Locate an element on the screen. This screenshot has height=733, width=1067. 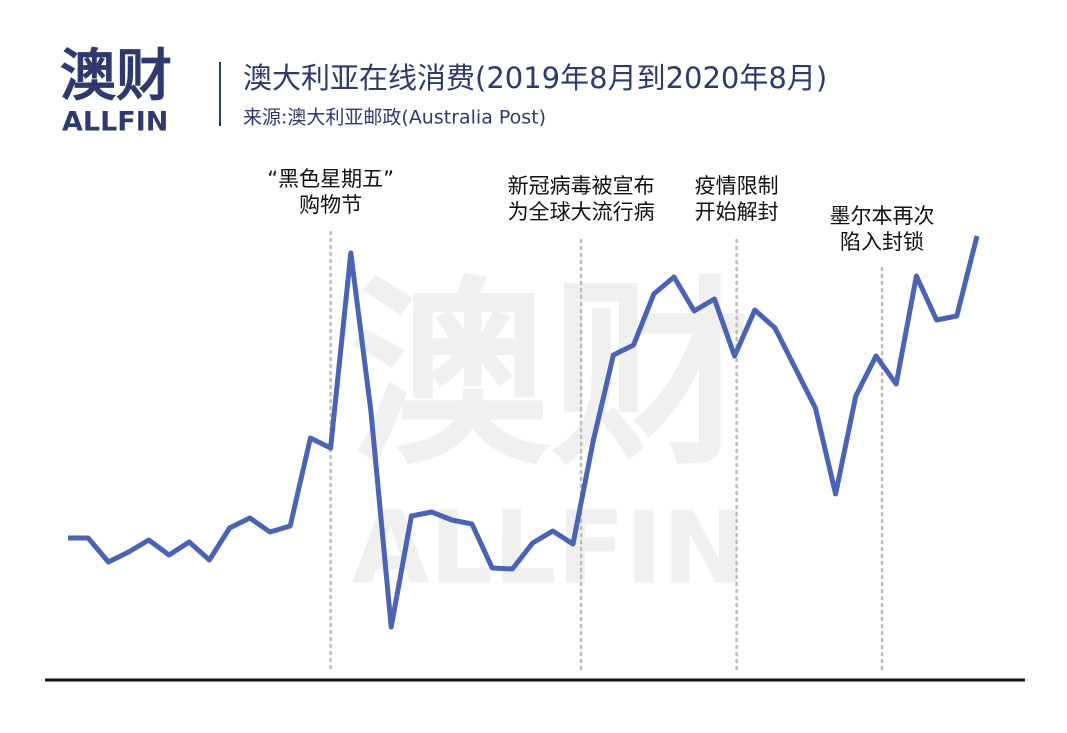
annotation: 疫情限制 is located at coordinates (737, 186).